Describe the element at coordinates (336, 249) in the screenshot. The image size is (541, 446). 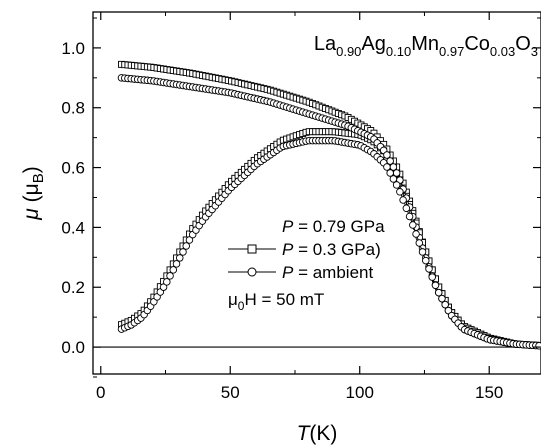
I see `legend-text: = 0.3 GPa)` at that location.